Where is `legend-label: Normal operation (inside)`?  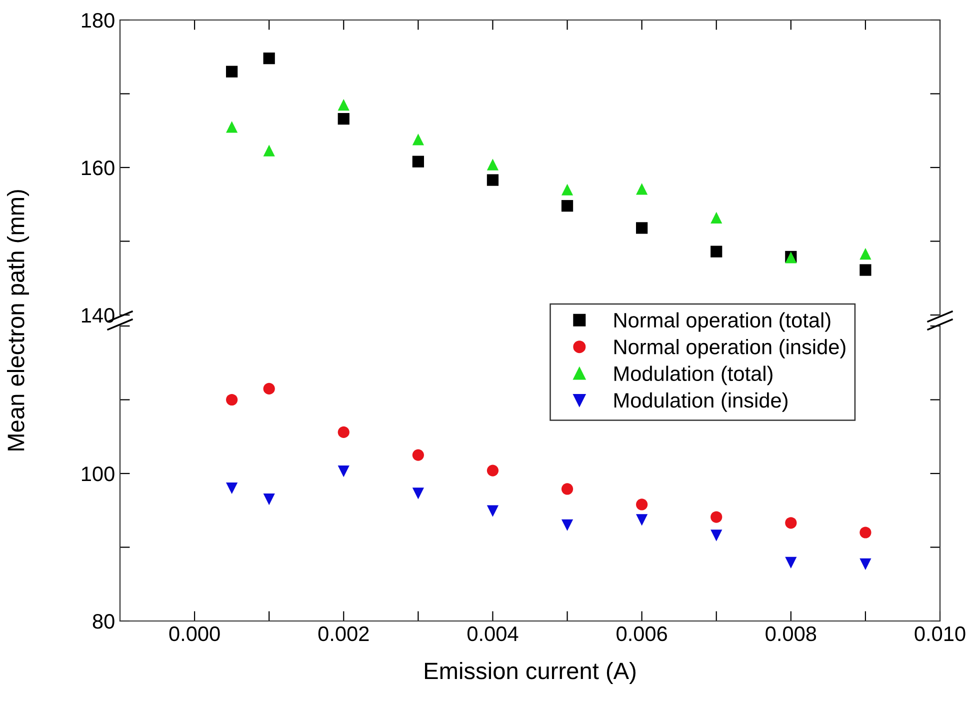
legend-label: Normal operation (inside) is located at coordinates (730, 348).